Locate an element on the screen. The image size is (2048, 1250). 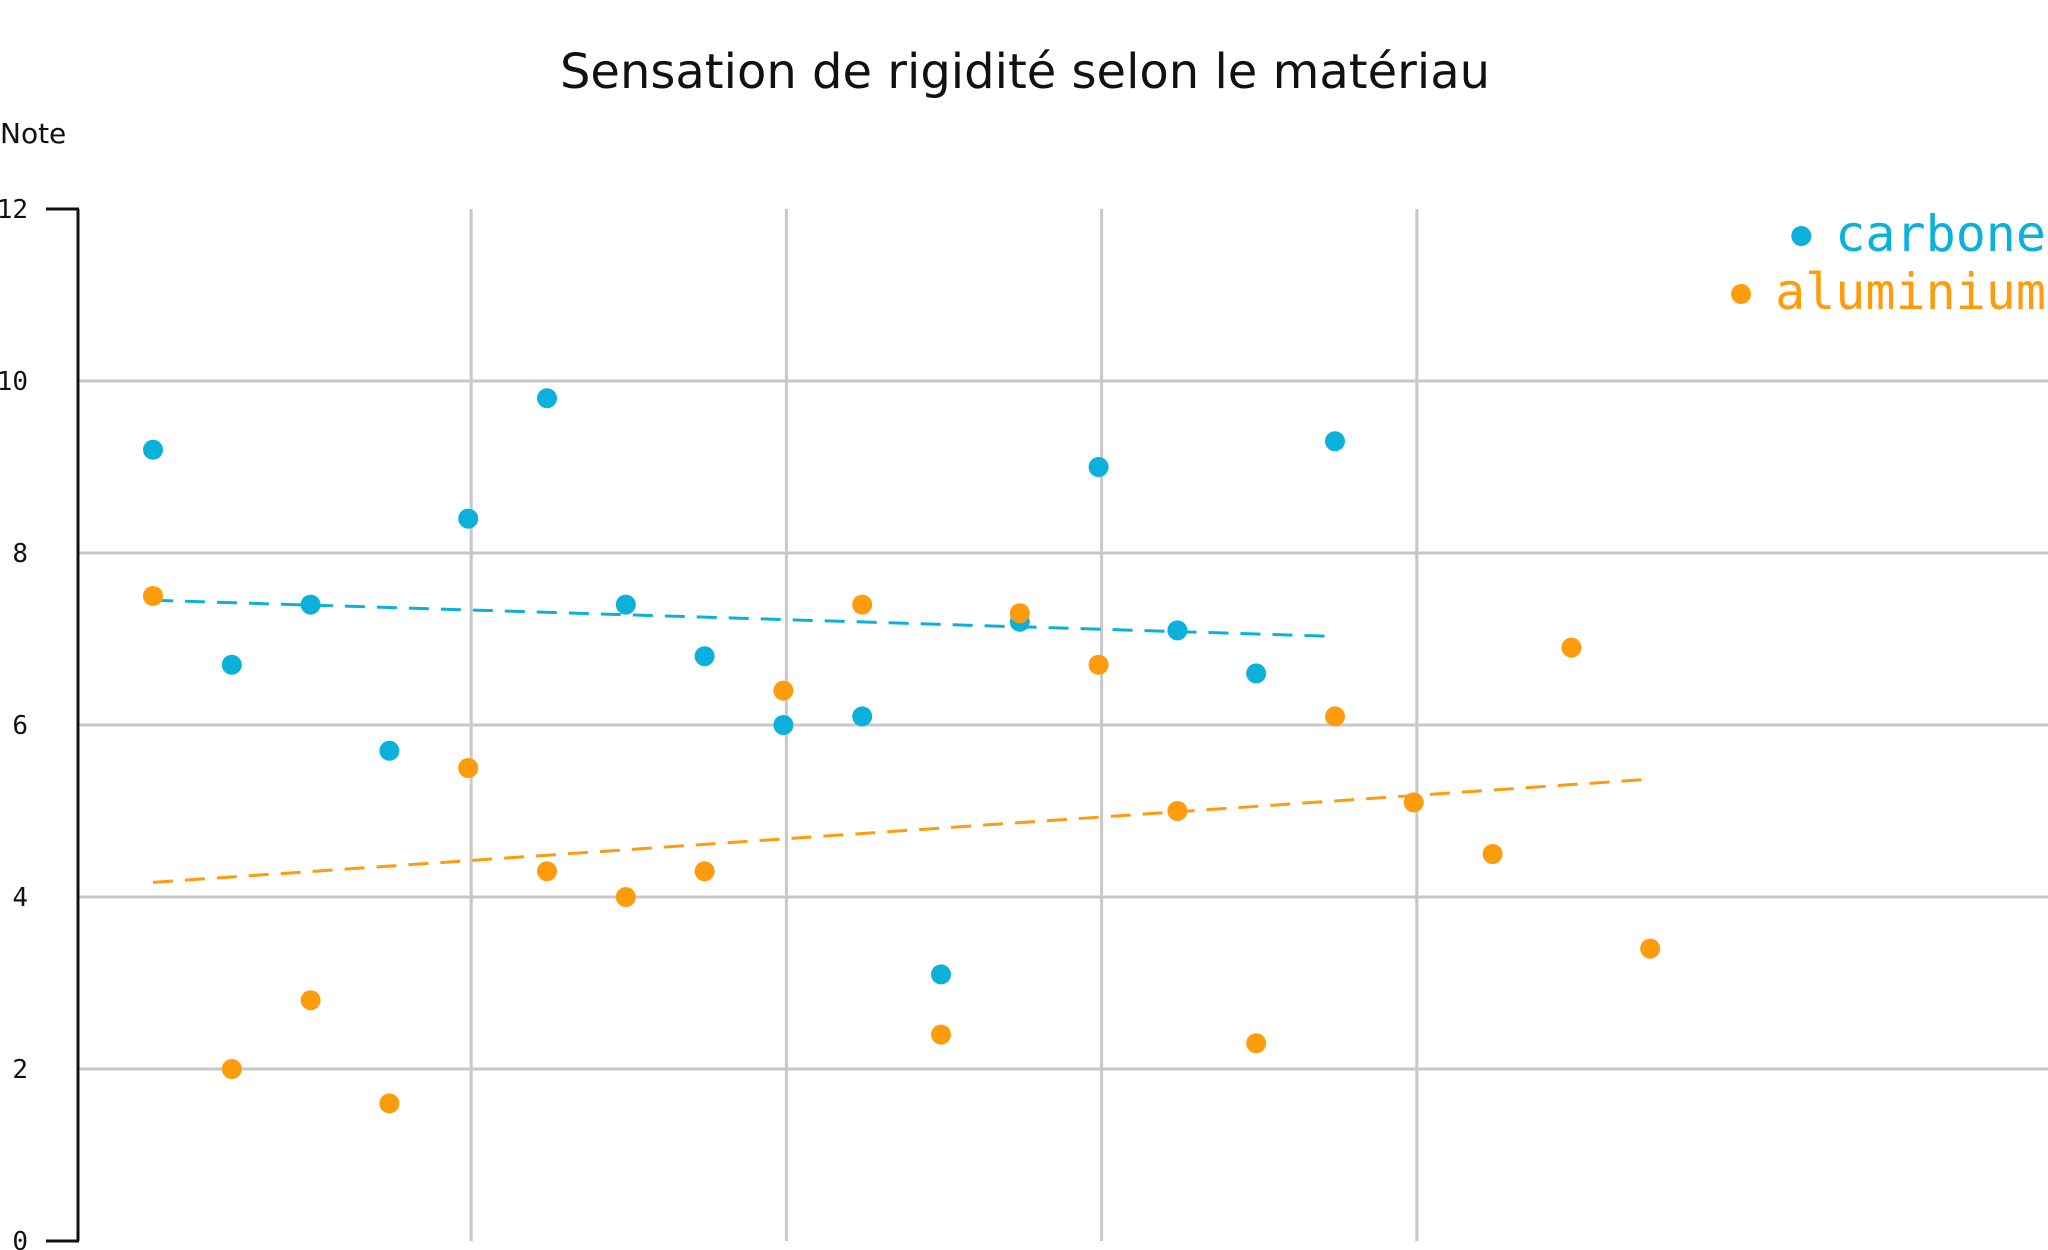
legend-marker-carbone is located at coordinates (1801, 236).